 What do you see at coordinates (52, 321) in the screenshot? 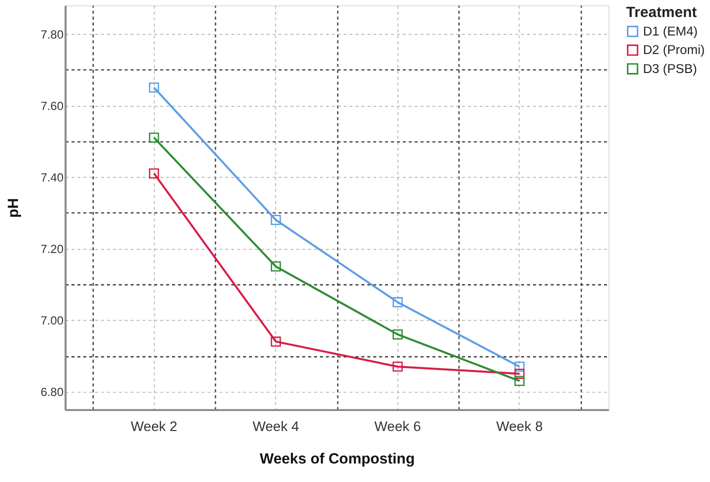
I see `y-tick-label: 7.00` at bounding box center [52, 321].